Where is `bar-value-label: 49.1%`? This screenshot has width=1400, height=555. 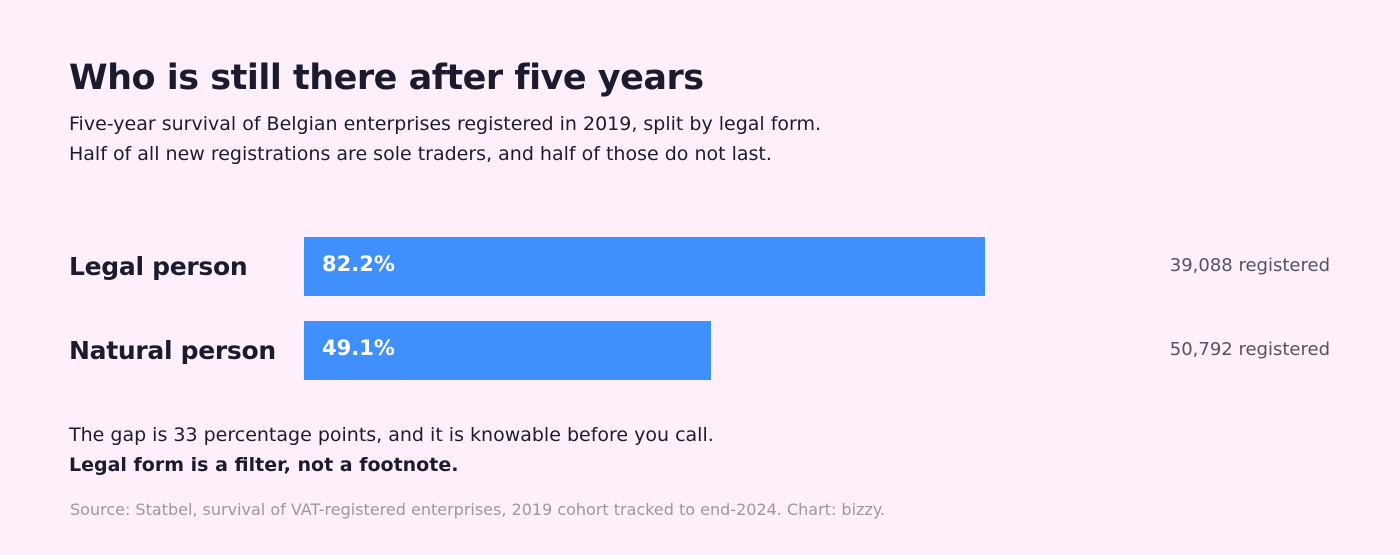 bar-value-label: 49.1% is located at coordinates (358, 348).